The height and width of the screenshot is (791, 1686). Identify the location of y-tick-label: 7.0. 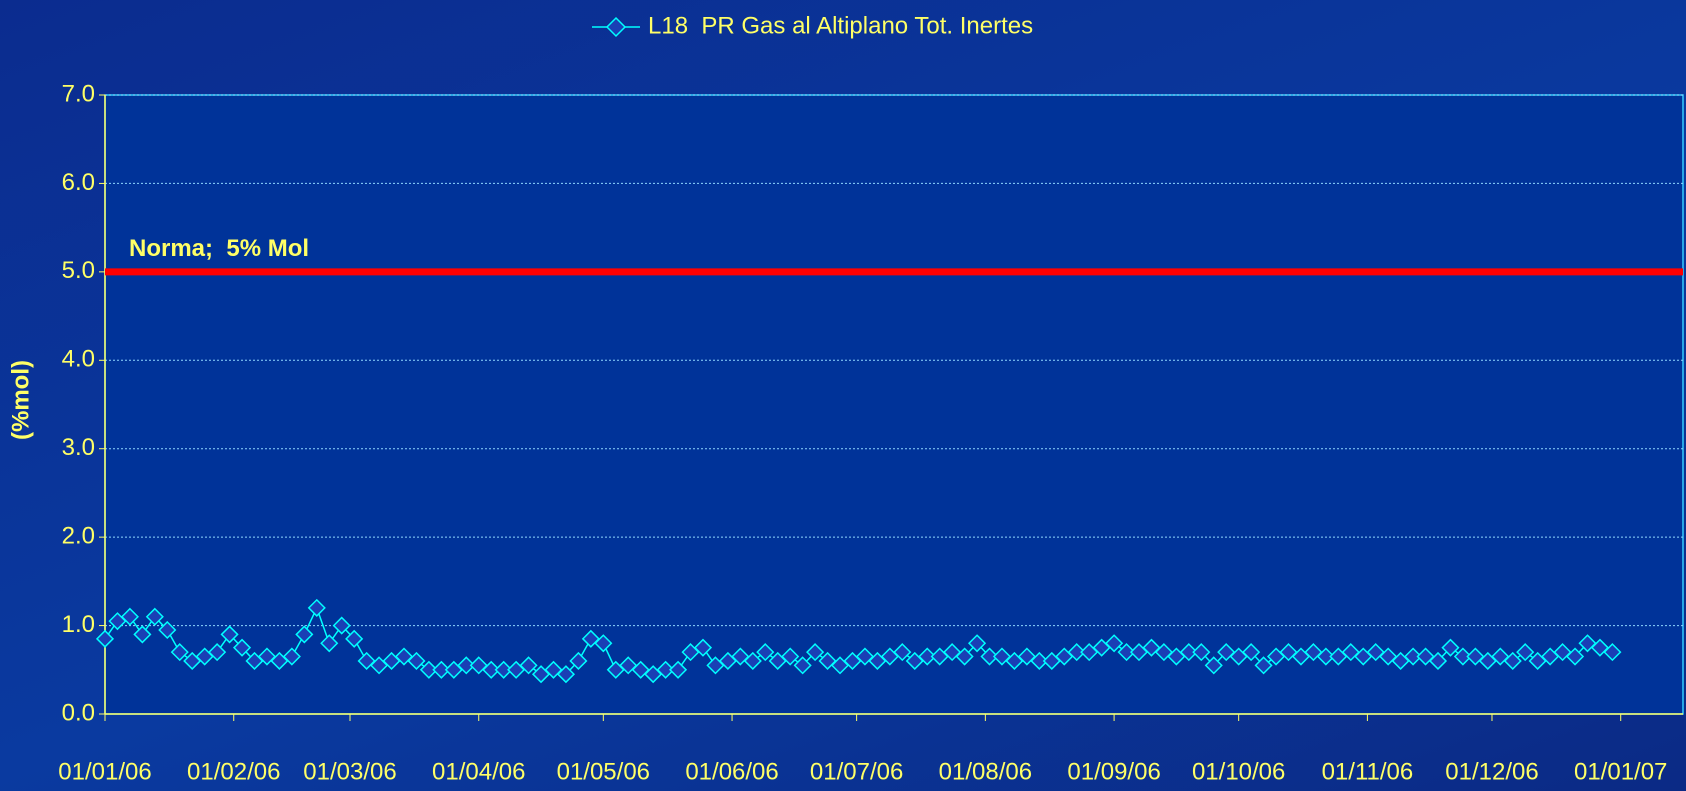
(78, 93).